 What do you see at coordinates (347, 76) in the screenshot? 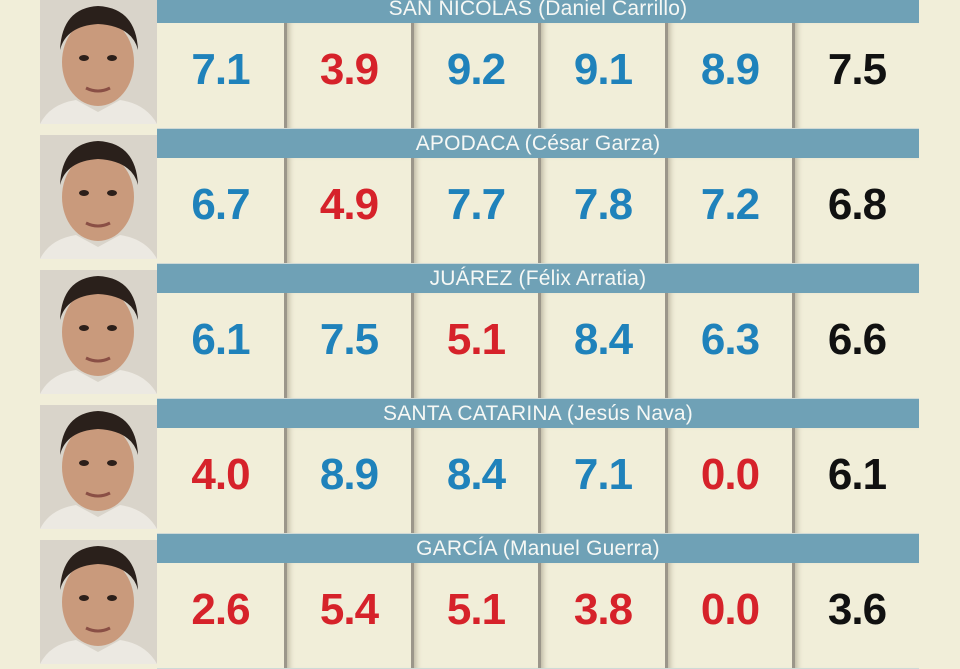
I see `score-cell-2: 3.9` at bounding box center [347, 76].